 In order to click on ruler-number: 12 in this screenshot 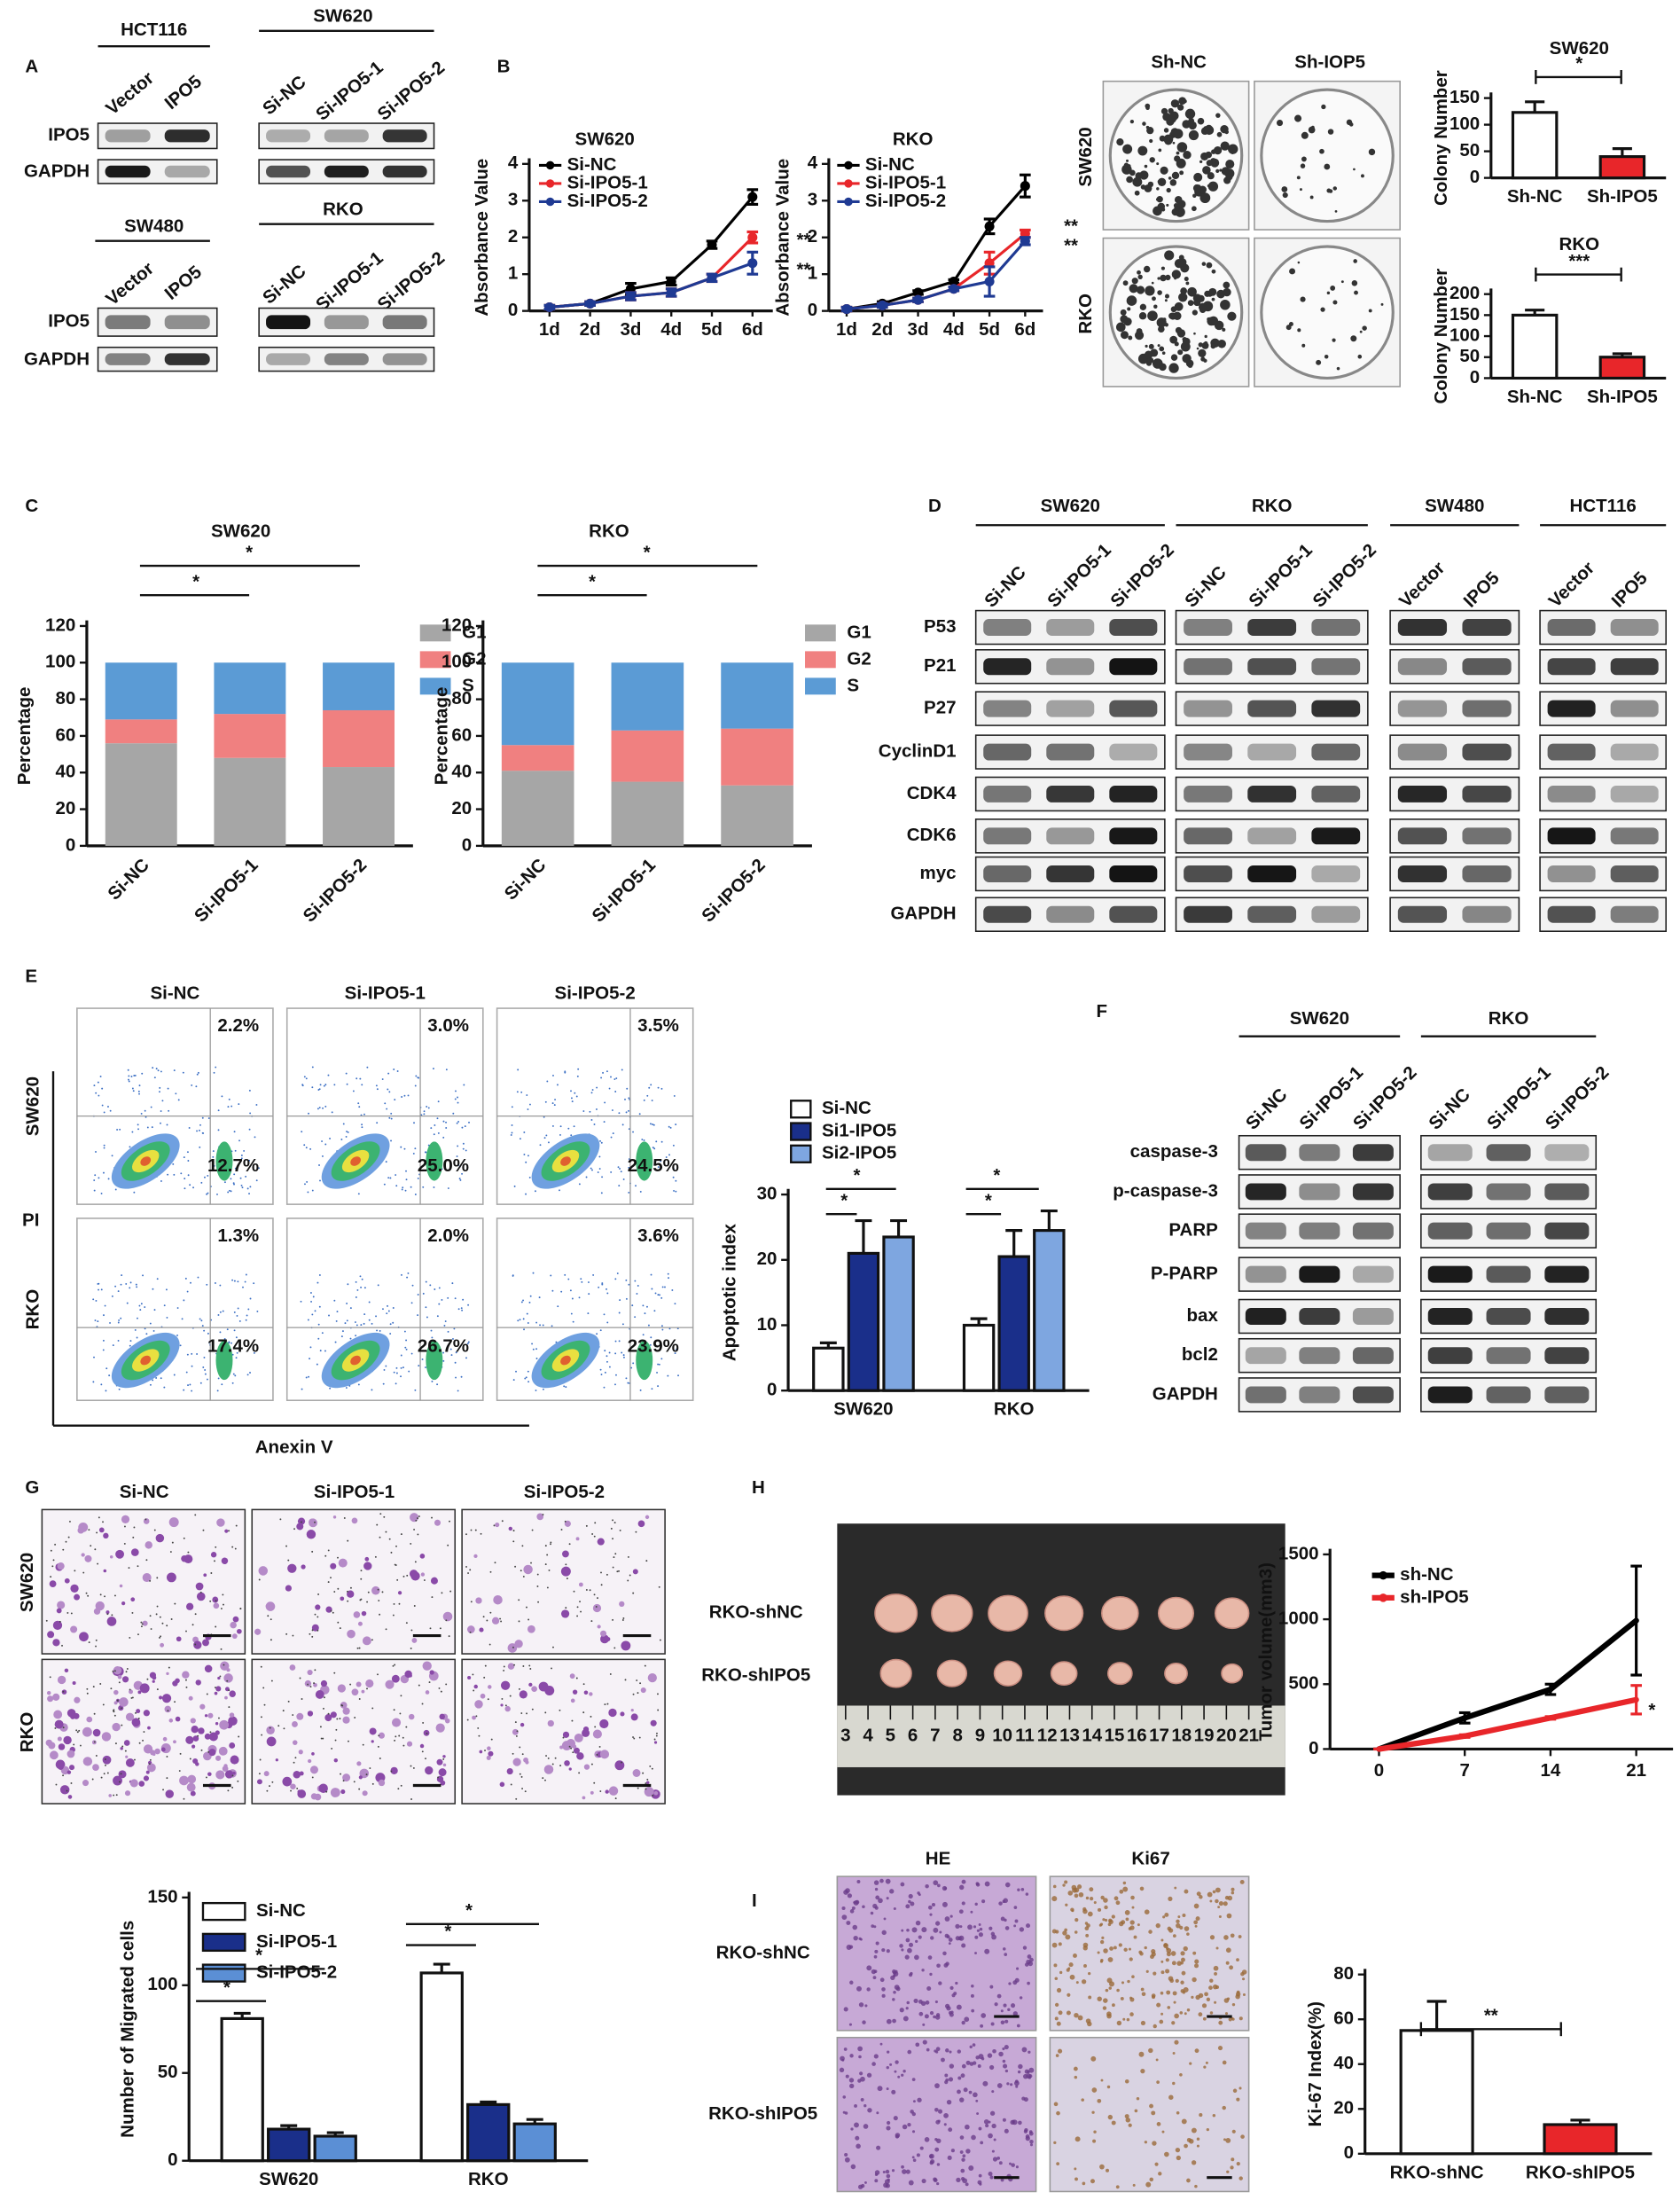, I will do `click(1047, 1736)`.